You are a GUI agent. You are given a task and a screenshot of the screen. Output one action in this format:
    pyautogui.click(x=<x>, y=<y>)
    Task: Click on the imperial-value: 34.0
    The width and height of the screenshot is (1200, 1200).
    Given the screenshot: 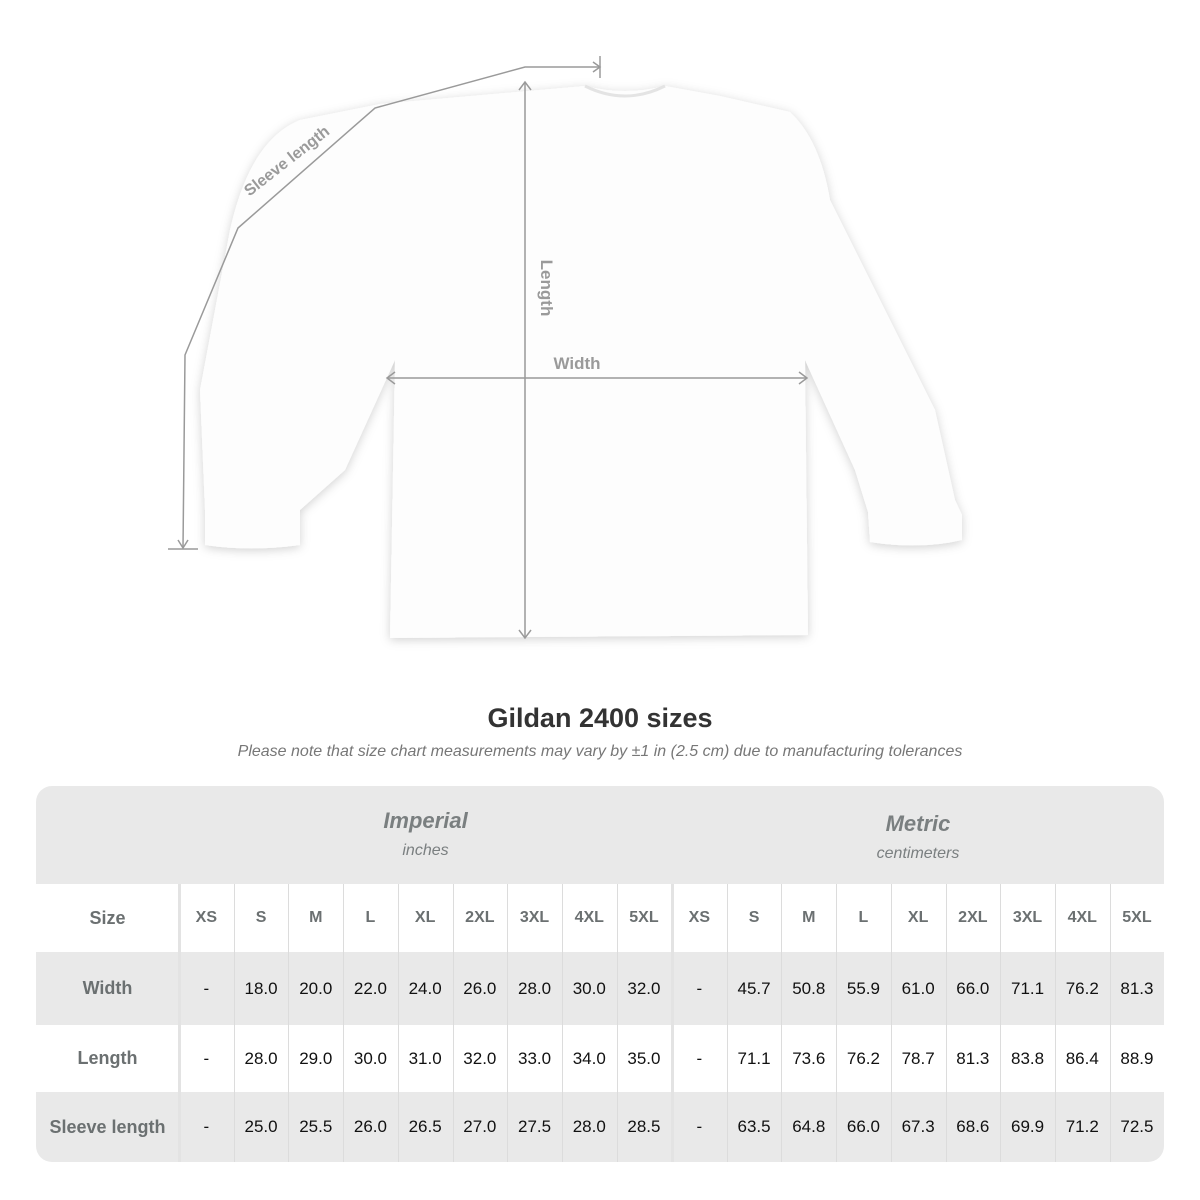 What is the action you would take?
    pyautogui.click(x=589, y=1058)
    